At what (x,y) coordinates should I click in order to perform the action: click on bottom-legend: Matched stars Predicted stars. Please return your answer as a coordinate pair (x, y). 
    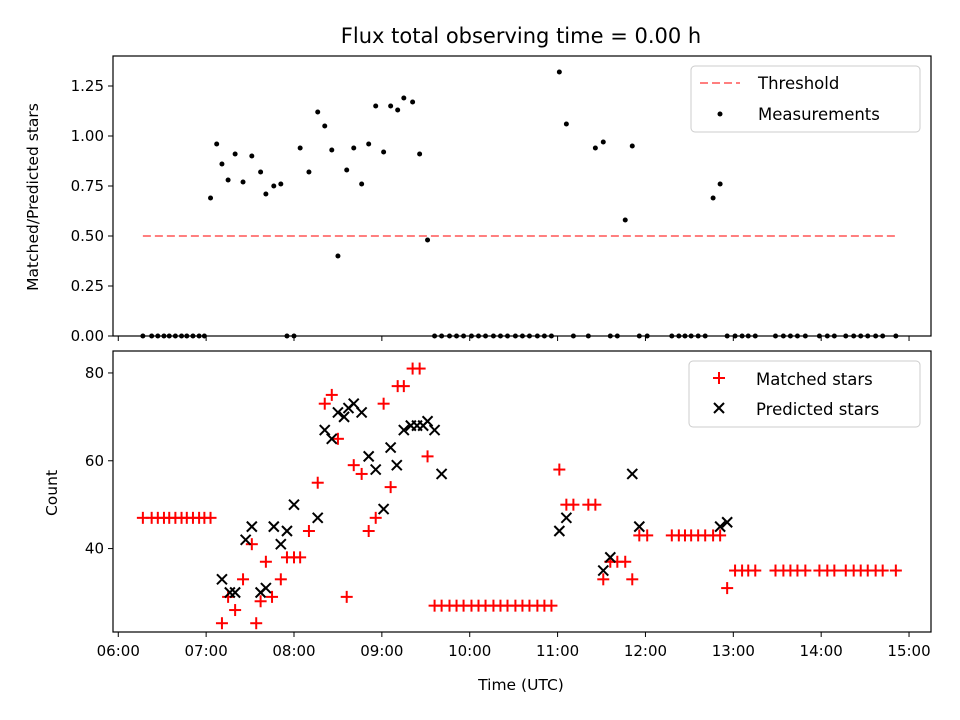
    Looking at the image, I should click on (804, 394).